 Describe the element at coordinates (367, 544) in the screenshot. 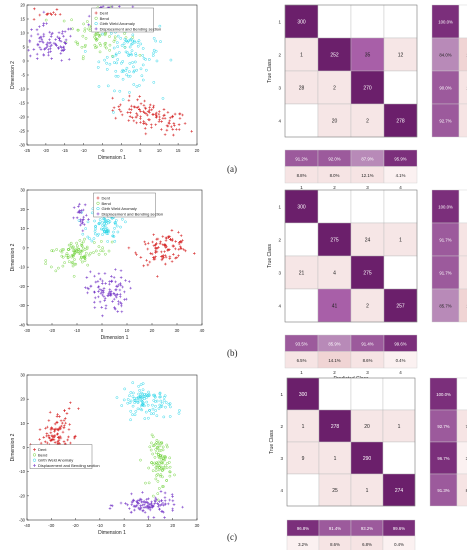

I see `col-summary-error: 6.8%` at that location.